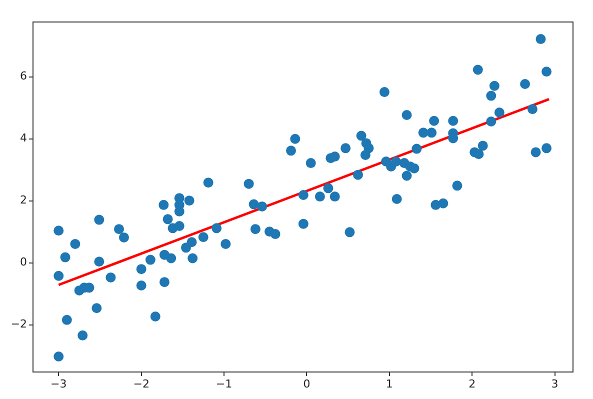 The height and width of the screenshot is (399, 593). I want to click on x-tick-label: −1, so click(224, 383).